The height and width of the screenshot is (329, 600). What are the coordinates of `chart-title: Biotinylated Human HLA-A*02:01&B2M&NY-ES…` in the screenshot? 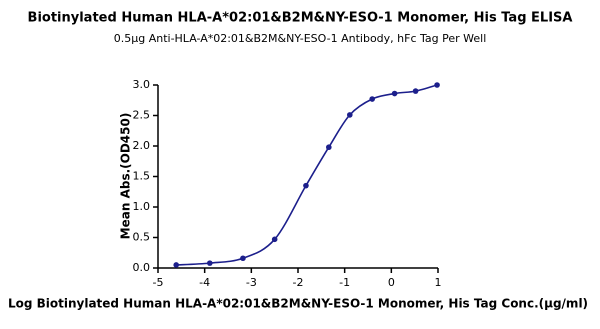 It's located at (300, 18).